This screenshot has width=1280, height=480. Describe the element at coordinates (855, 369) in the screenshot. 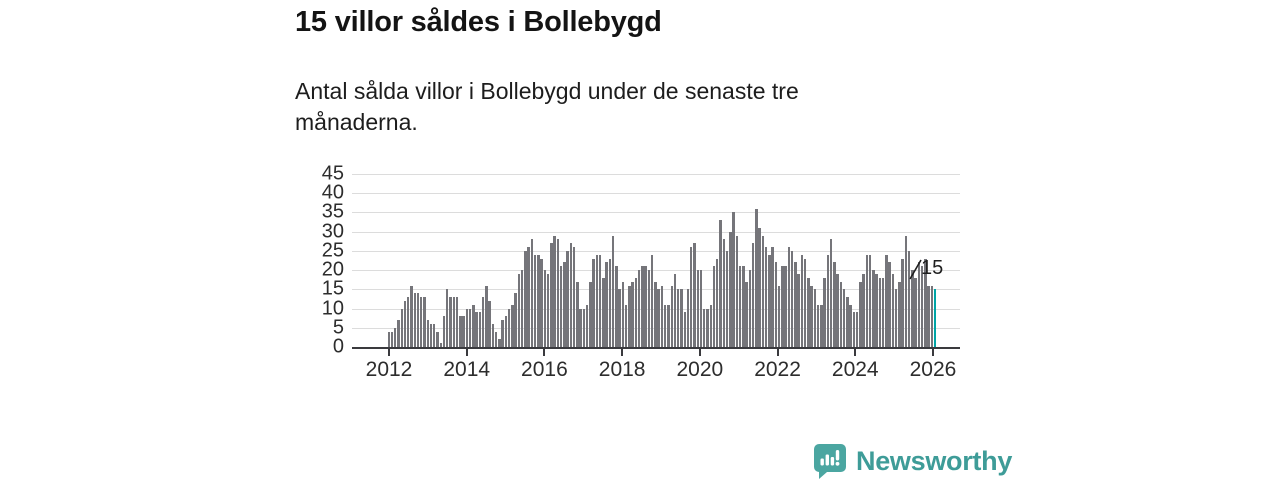

I see `x-tick-label: 2024` at that location.